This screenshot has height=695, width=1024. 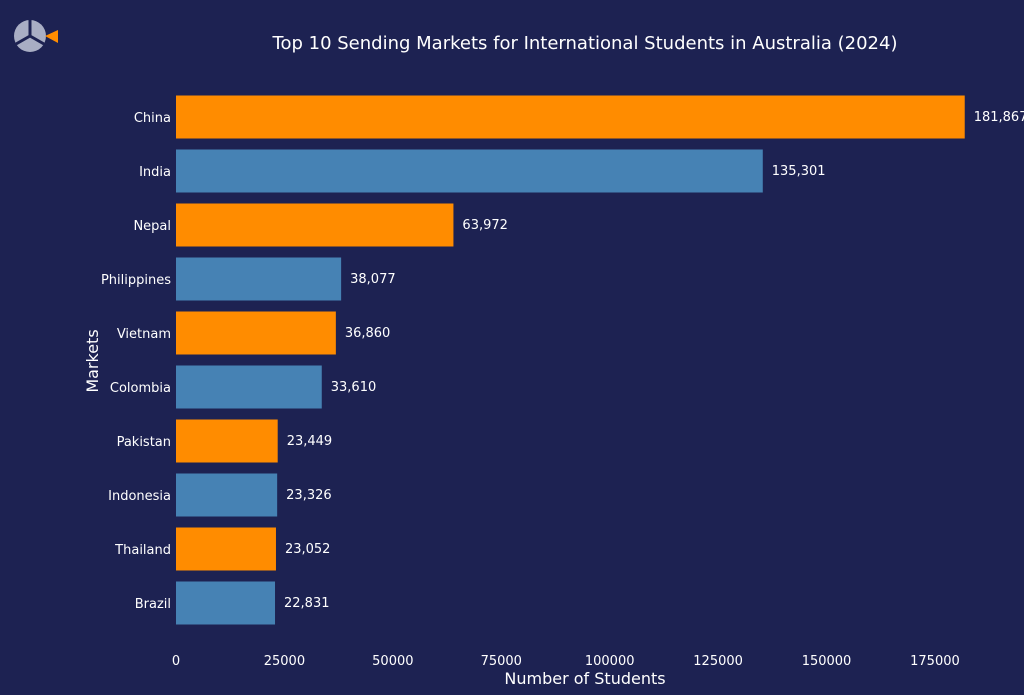 What do you see at coordinates (718, 661) in the screenshot?
I see `x-tick-label: 125000` at bounding box center [718, 661].